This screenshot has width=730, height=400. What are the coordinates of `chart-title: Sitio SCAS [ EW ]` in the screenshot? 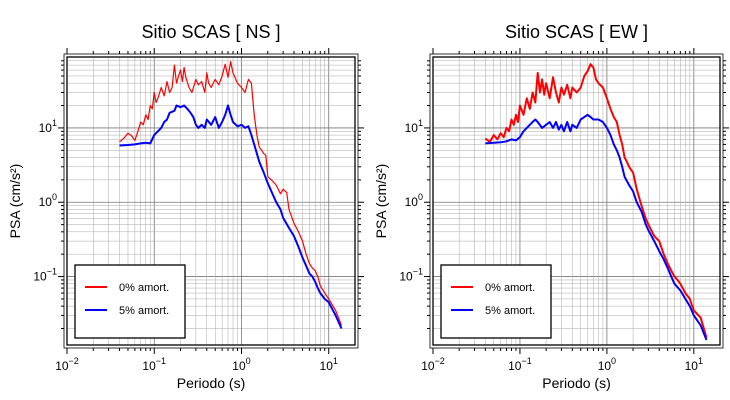 It's located at (576, 32).